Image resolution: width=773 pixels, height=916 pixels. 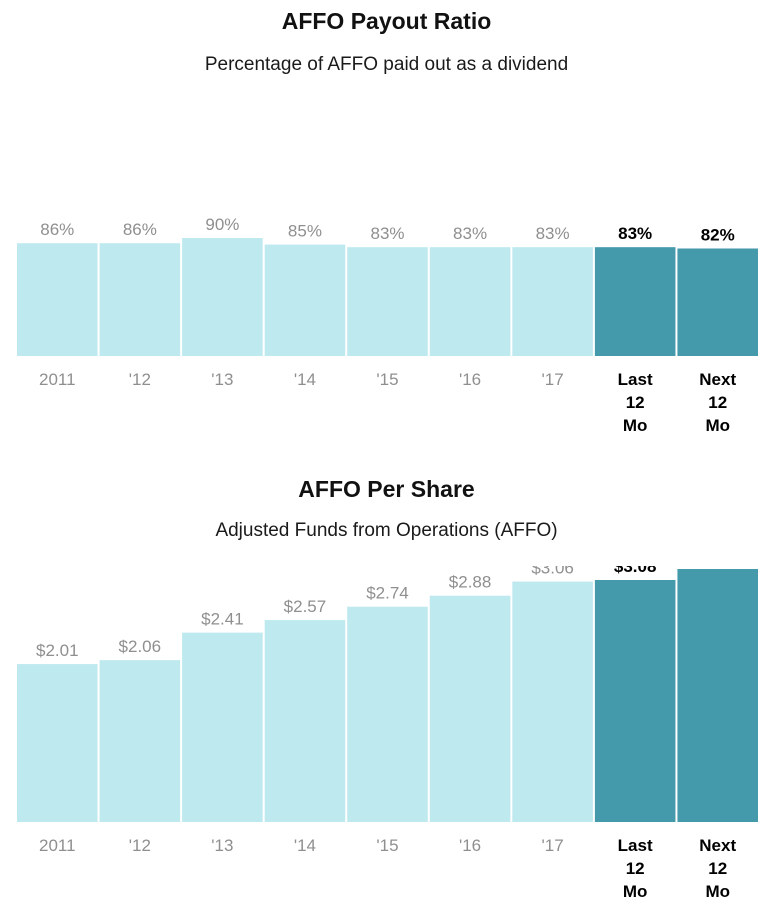 What do you see at coordinates (386, 530) in the screenshot?
I see `chart-subtitle: Adjusted Funds from Operations (AFFO)` at bounding box center [386, 530].